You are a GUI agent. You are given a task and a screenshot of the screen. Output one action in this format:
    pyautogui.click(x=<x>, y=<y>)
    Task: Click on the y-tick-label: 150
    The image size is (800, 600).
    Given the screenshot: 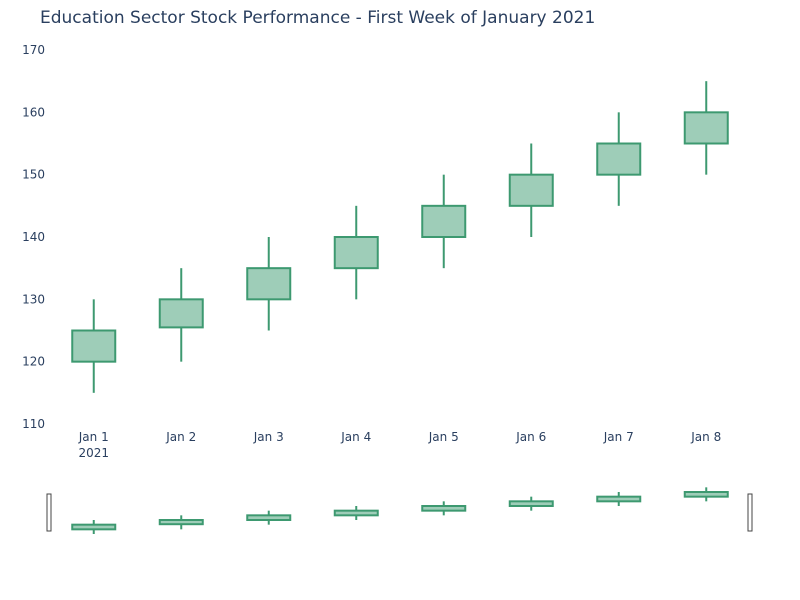 What is the action you would take?
    pyautogui.click(x=33, y=175)
    